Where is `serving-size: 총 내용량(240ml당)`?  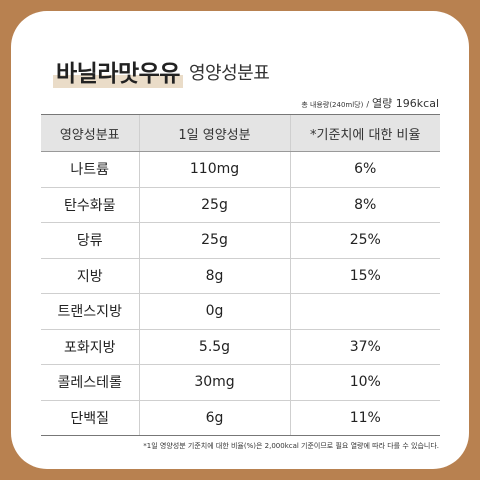 serving-size: 총 내용량(240ml당) is located at coordinates (332, 105).